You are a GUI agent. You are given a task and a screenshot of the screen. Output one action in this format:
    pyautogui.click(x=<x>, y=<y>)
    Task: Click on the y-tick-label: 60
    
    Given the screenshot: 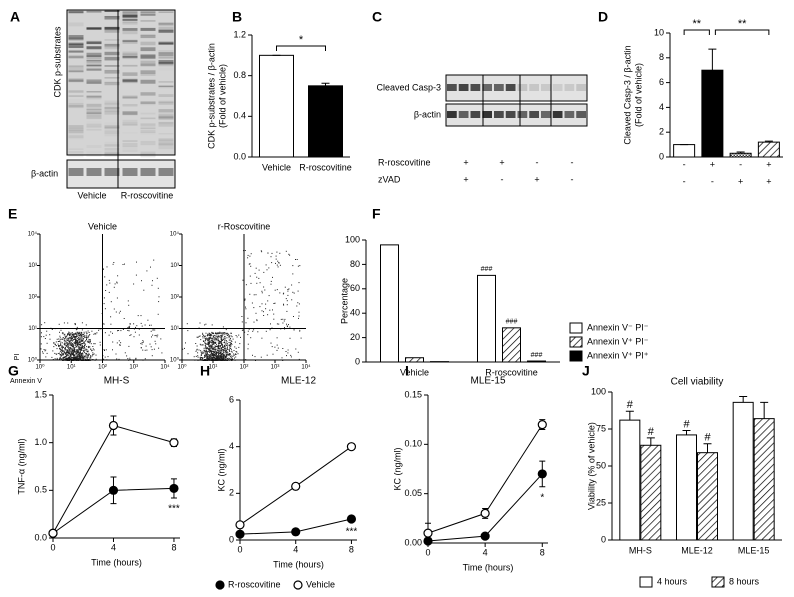 What is the action you would take?
    pyautogui.click(x=355, y=288)
    